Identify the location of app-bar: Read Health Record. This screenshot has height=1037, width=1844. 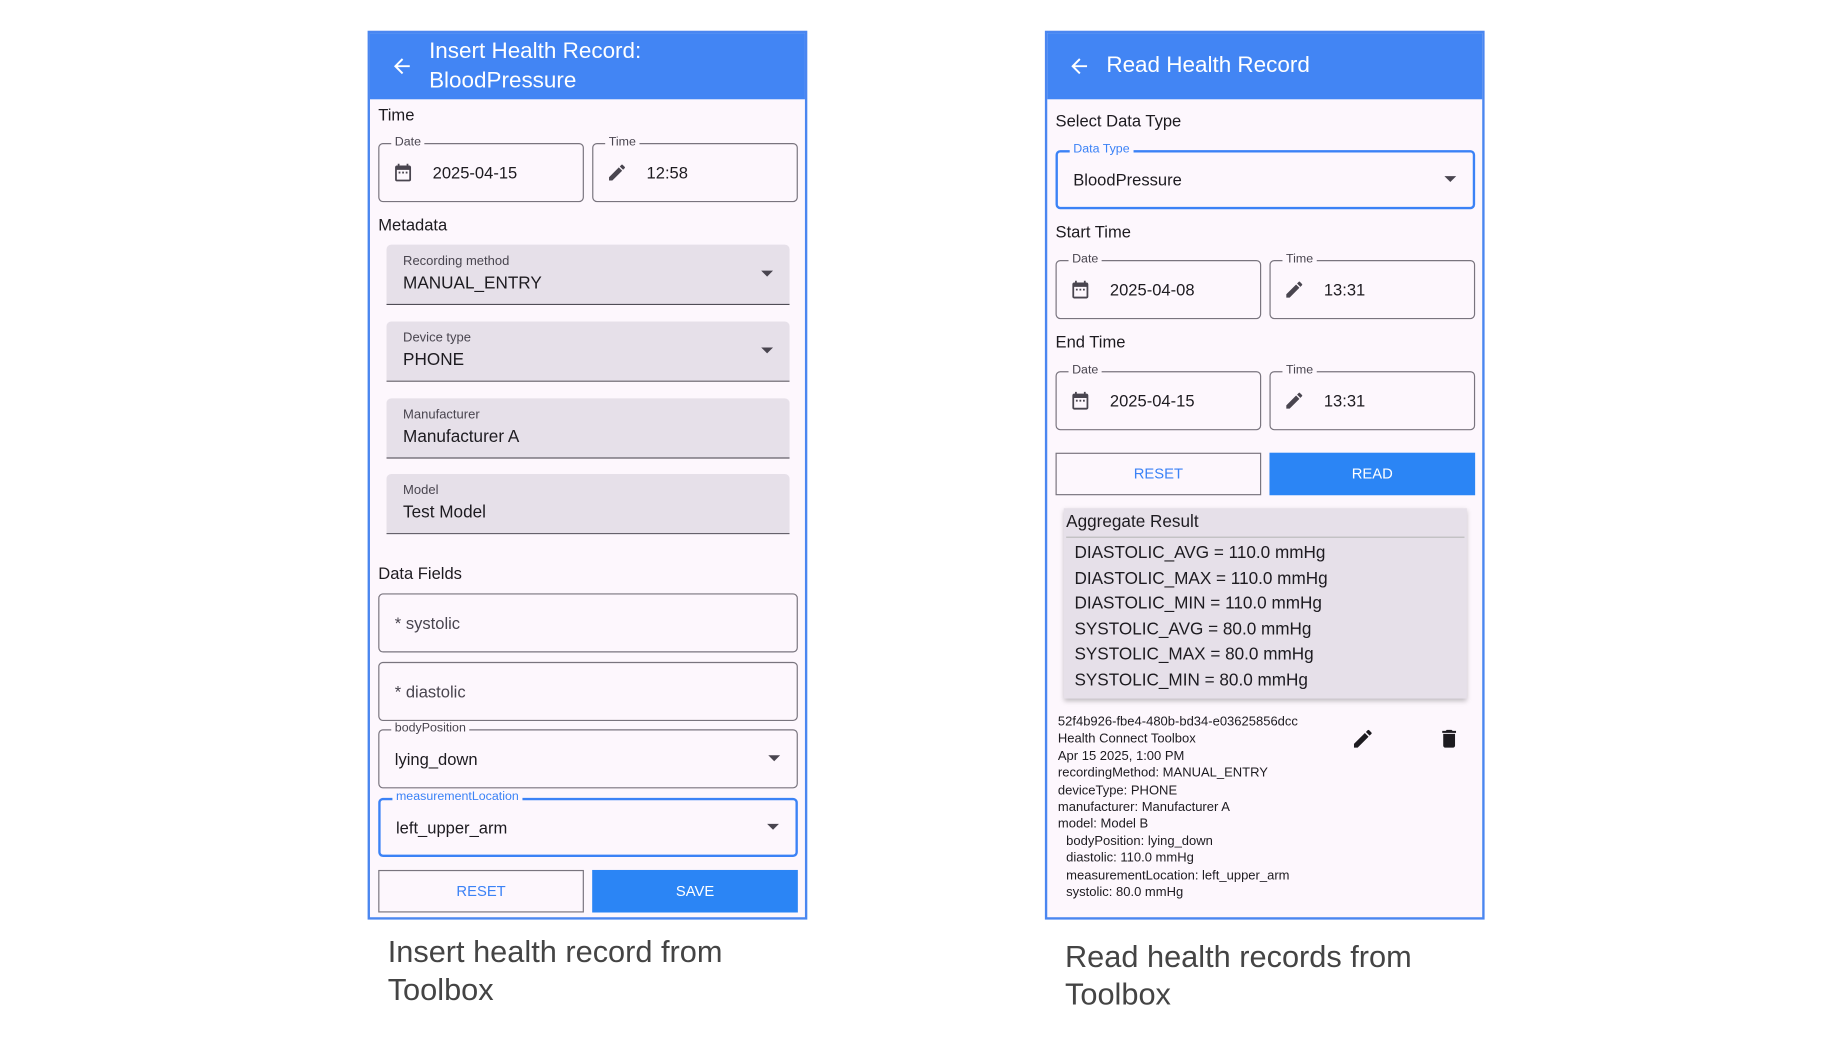
(1265, 66).